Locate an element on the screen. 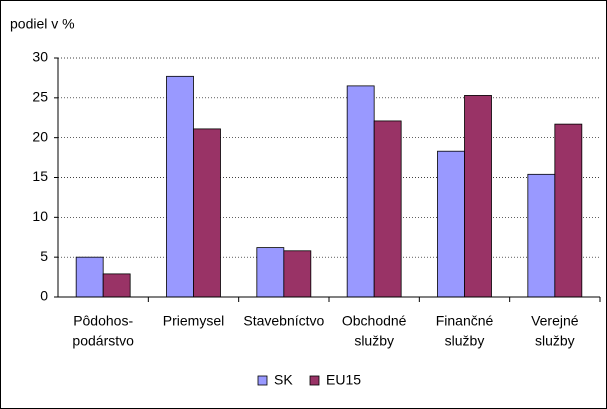 The height and width of the screenshot is (409, 607). y-tick-label: 0 is located at coordinates (44, 296).